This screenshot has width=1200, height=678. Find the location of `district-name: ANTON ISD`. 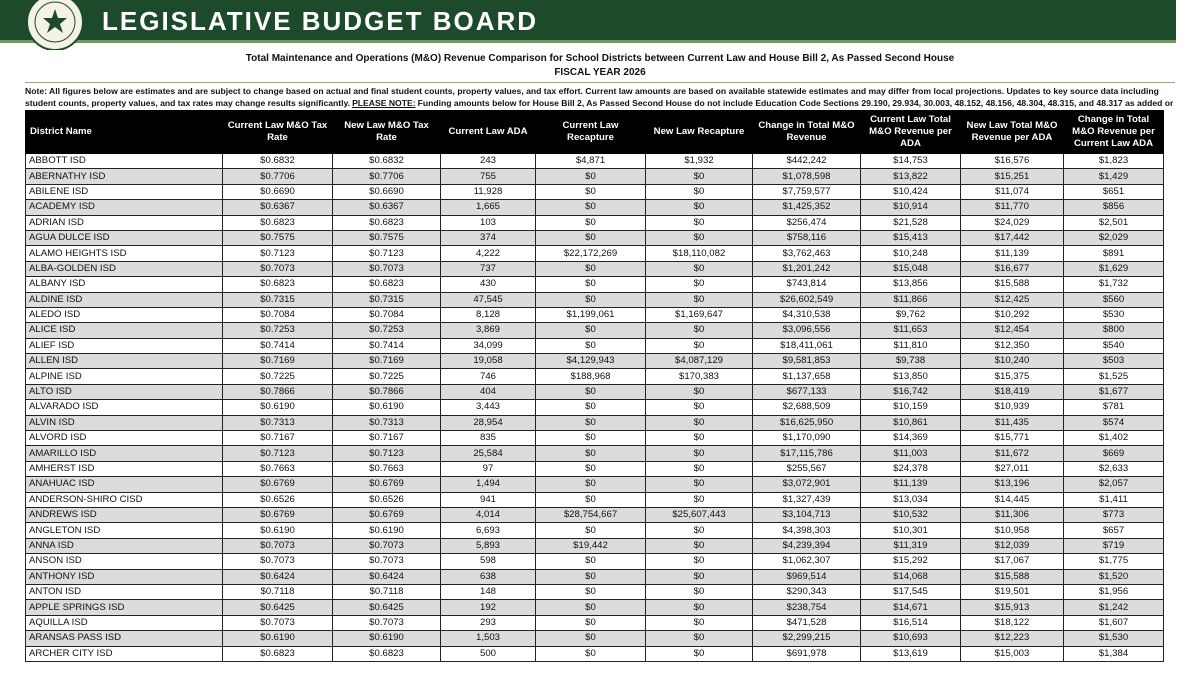

district-name: ANTON ISD is located at coordinates (124, 592).